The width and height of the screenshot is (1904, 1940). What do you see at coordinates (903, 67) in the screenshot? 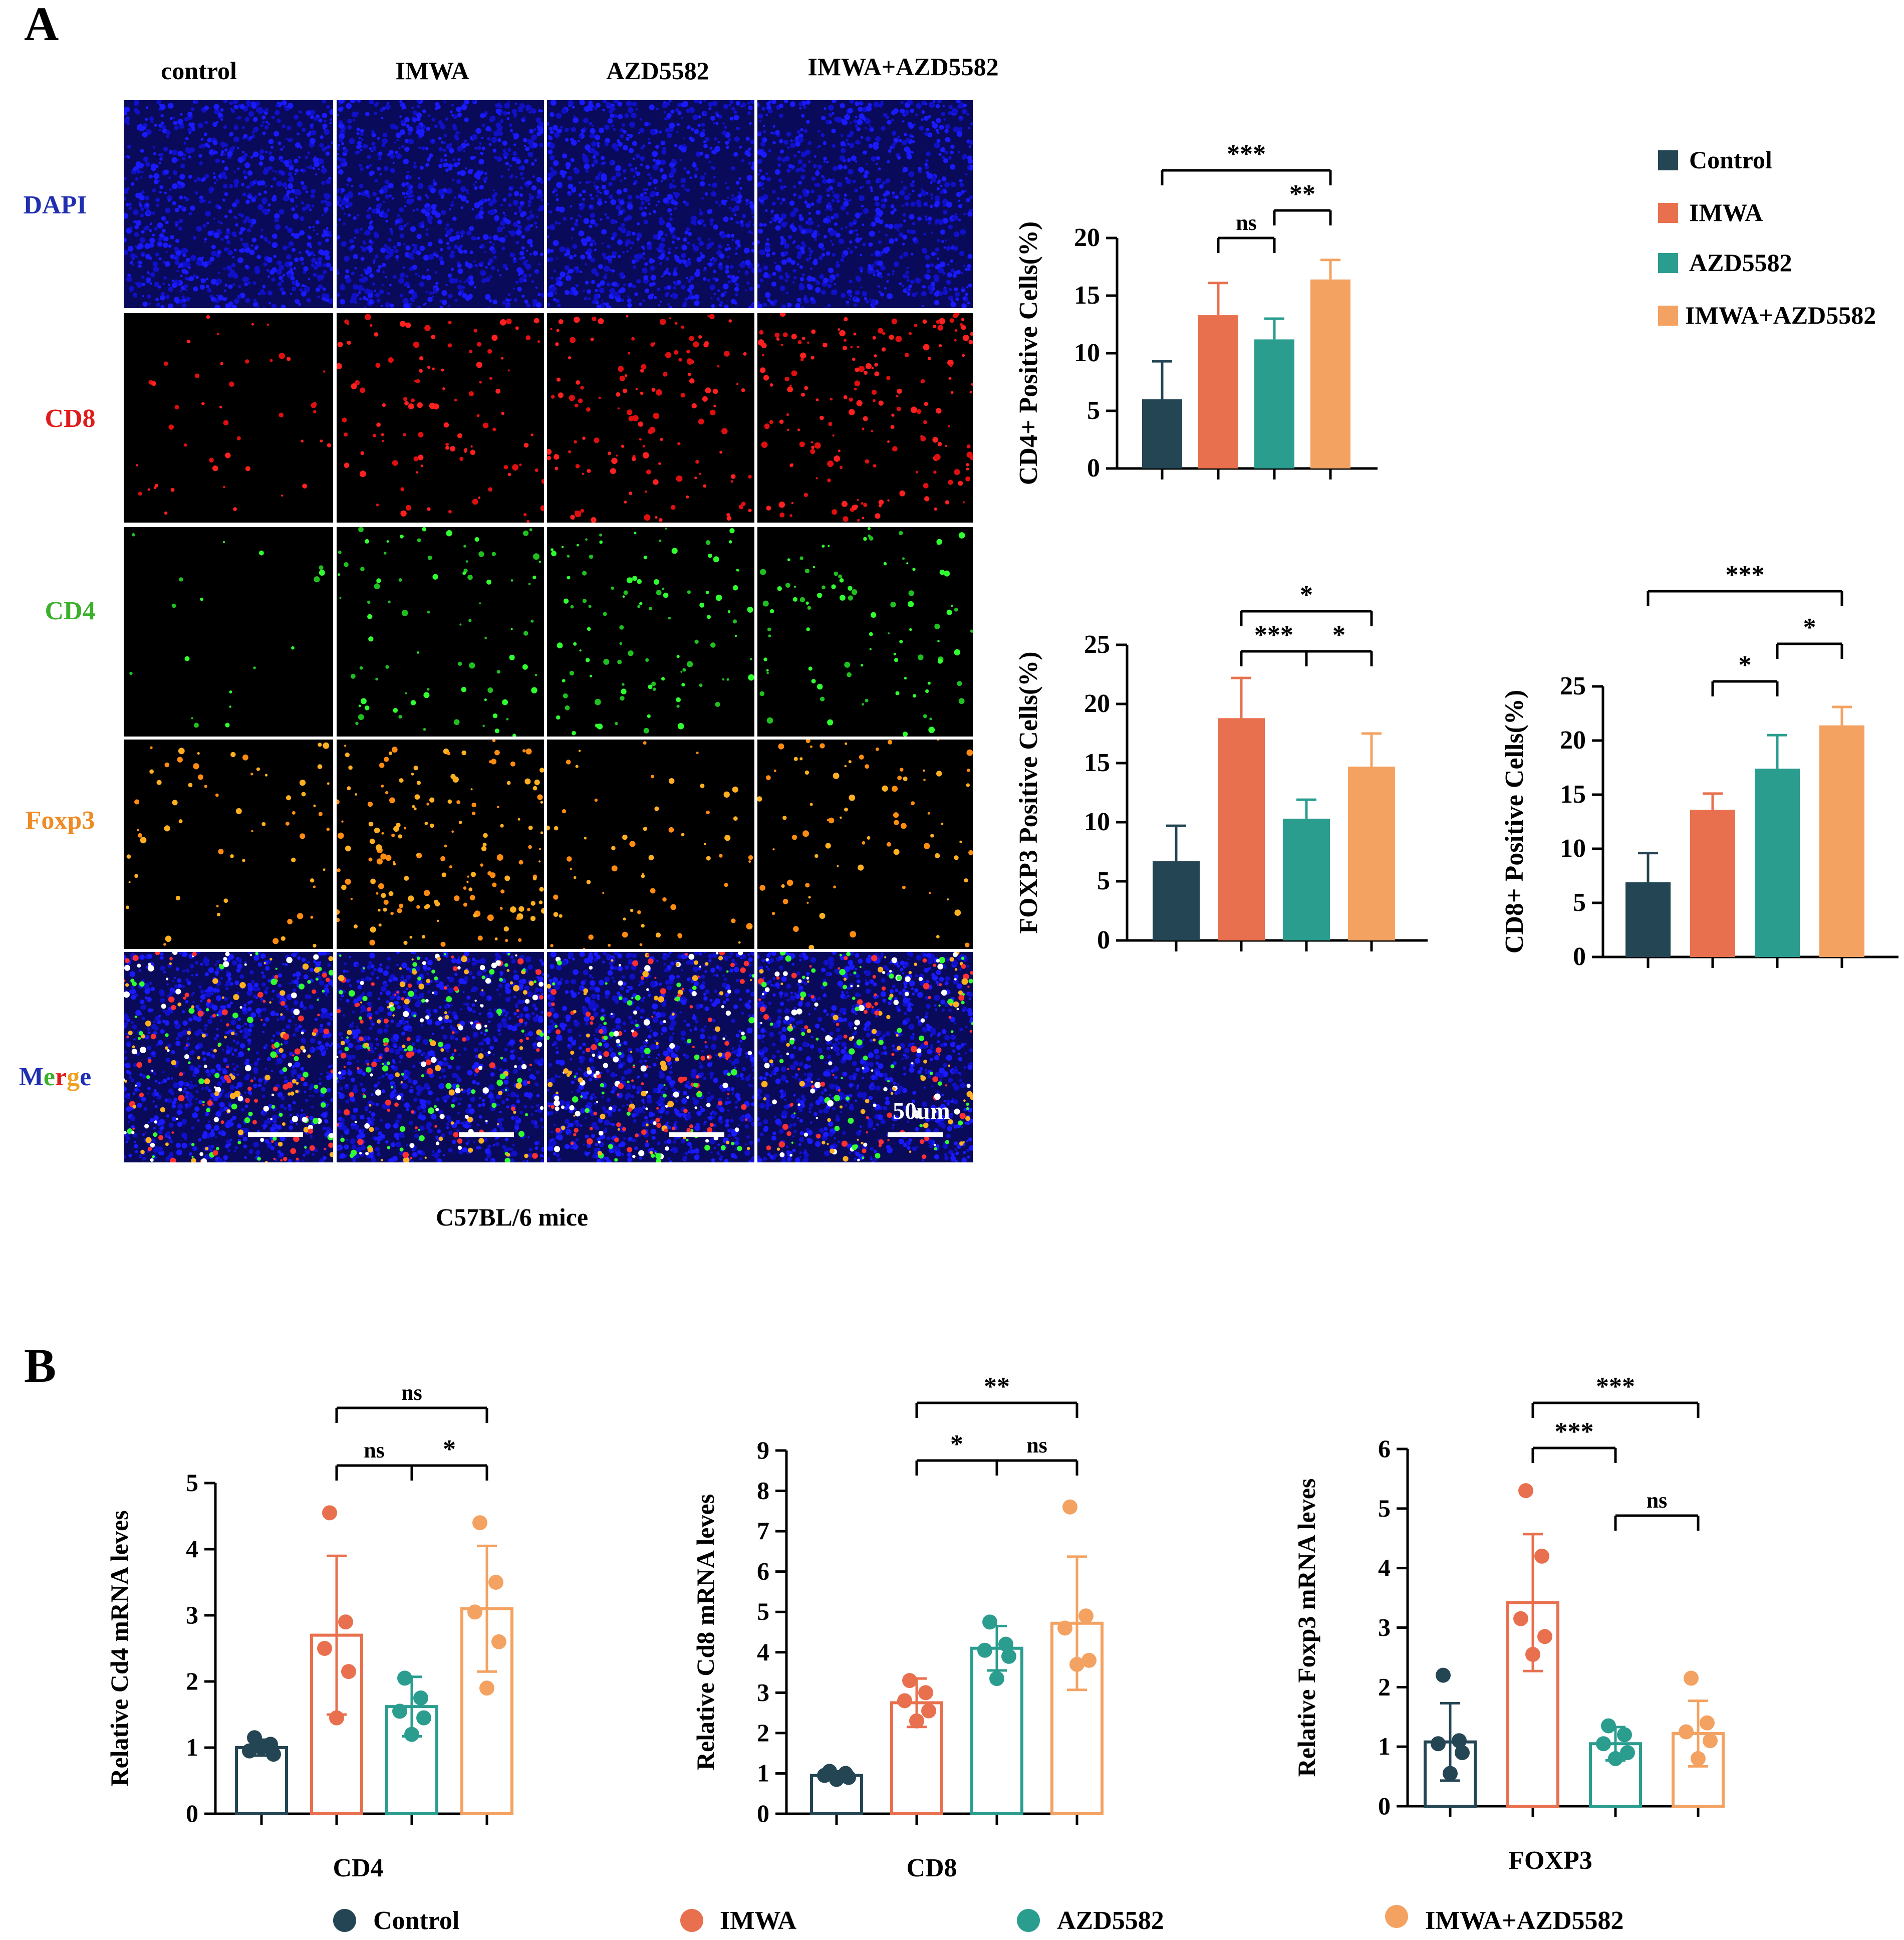
I see `column-header-imwa-azd5582: IMWA+AZD5582` at bounding box center [903, 67].